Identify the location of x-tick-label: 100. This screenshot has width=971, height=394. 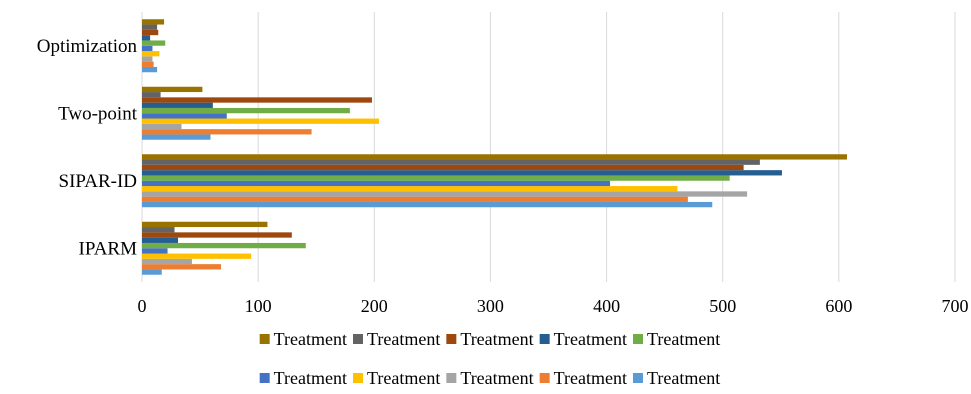
(258, 306).